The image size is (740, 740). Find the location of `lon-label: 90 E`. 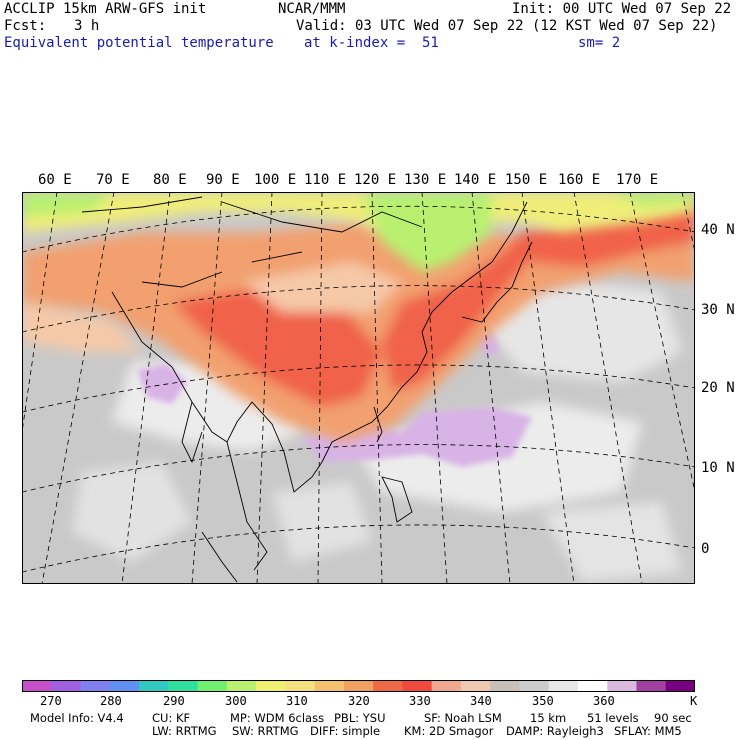

lon-label: 90 E is located at coordinates (223, 180).